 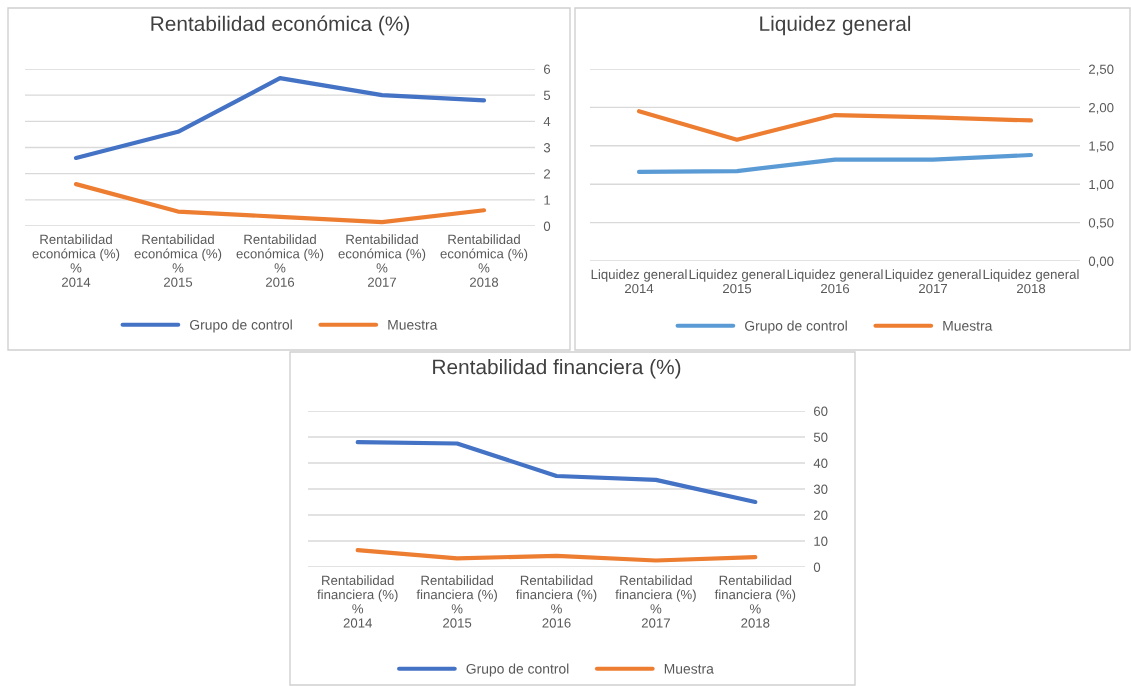 What do you see at coordinates (933, 281) in the screenshot?
I see `x-tick-label: Liquidez general 2017` at bounding box center [933, 281].